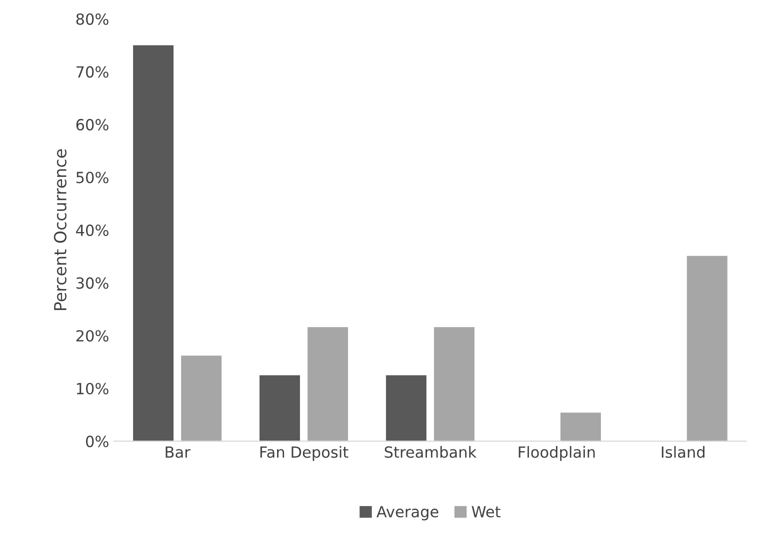  I want to click on legend-label: Wet, so click(486, 512).